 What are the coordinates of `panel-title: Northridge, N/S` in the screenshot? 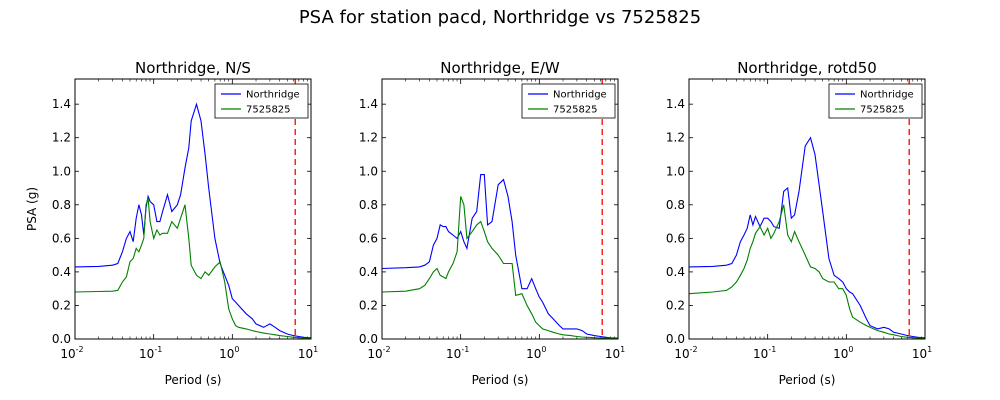 It's located at (193, 68).